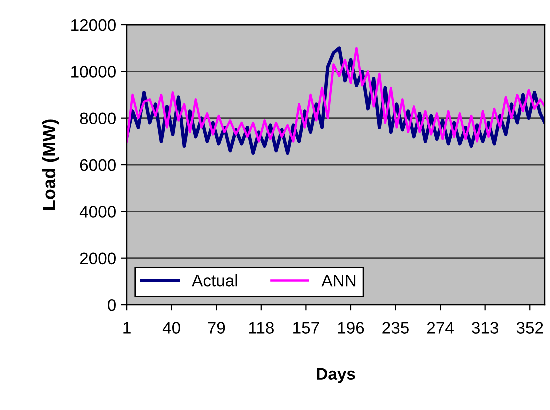 This screenshot has height=410, width=550. I want to click on y-tick-label: 4000, so click(98, 212).